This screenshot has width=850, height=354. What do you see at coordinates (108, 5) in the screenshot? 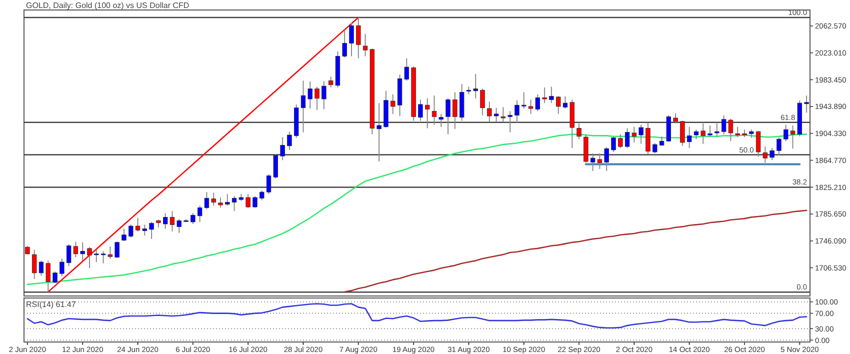
I see `chart-title: GOLD, Daily: Gold (100 oz) vs US Dollar CFD` at bounding box center [108, 5].